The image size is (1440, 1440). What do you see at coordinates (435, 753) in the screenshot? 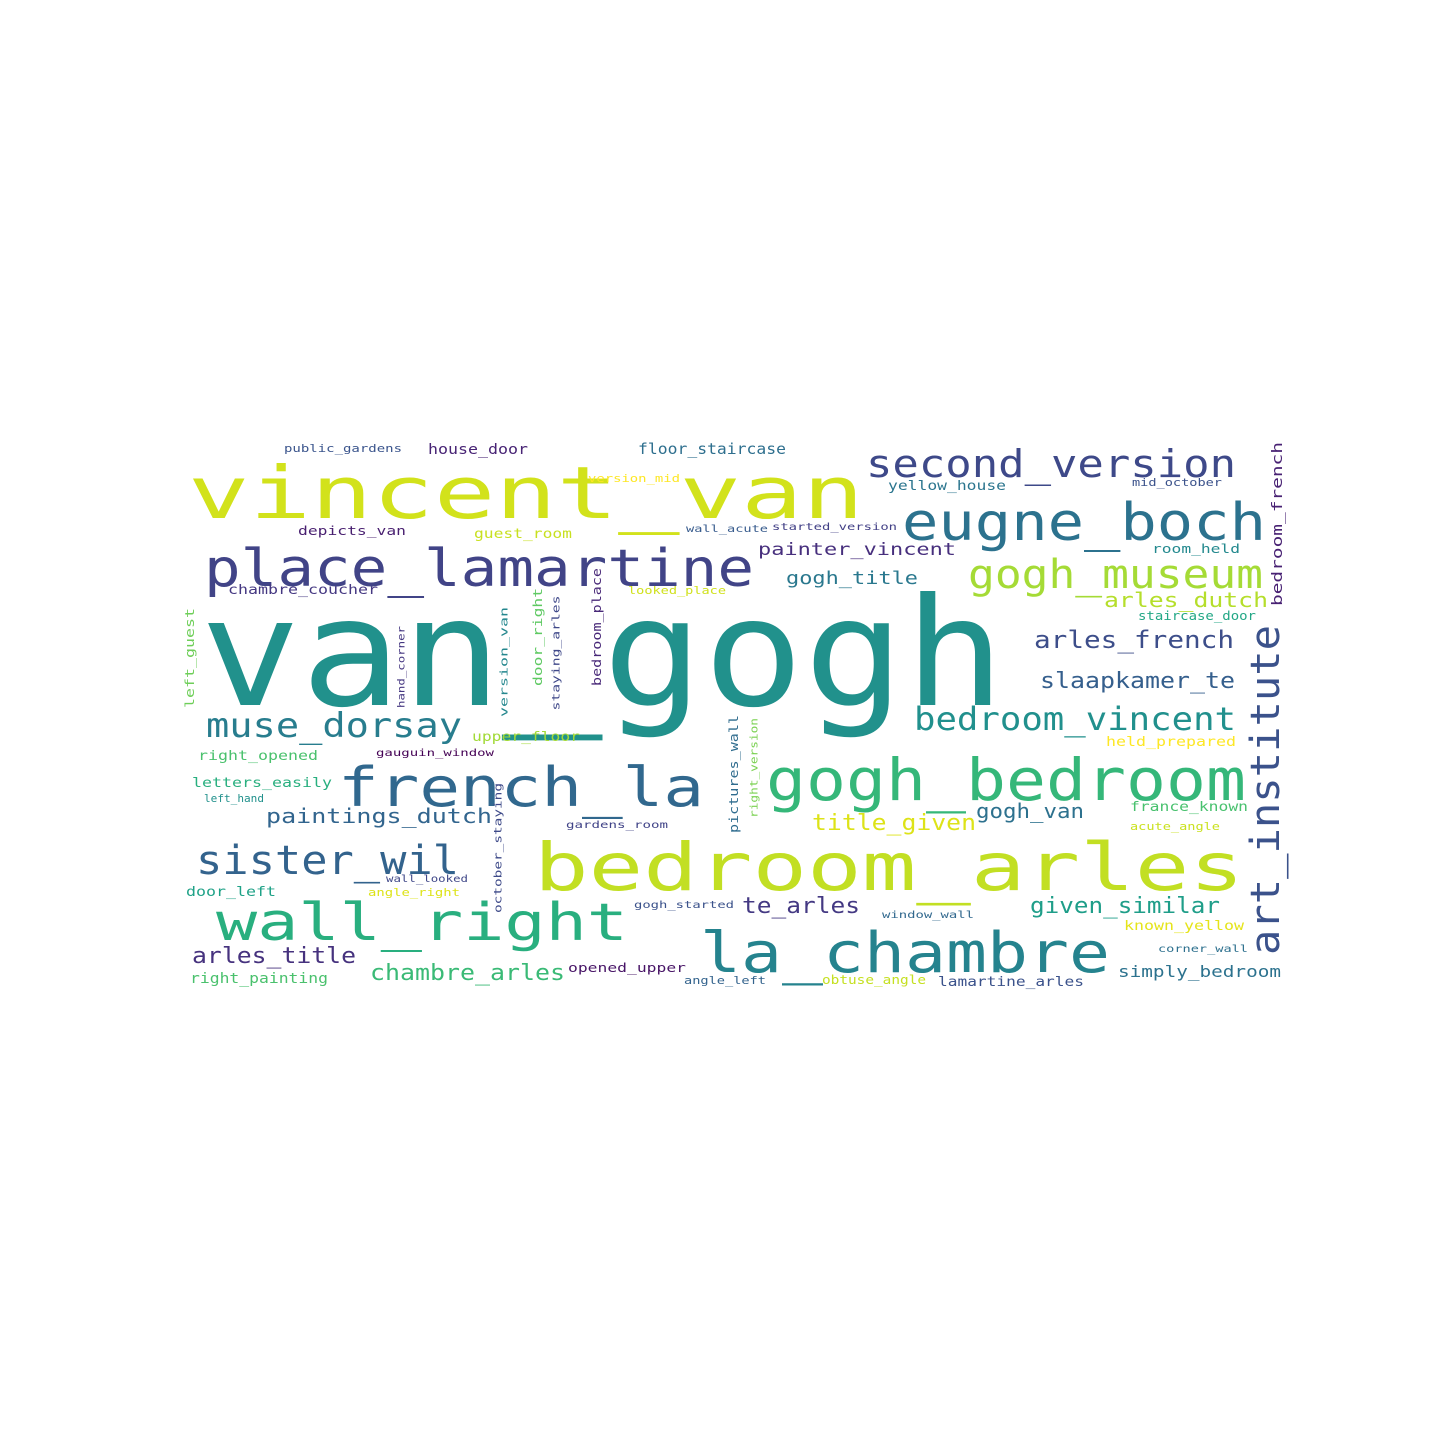
I see `word-gauguin-window: gauguin_window` at bounding box center [435, 753].